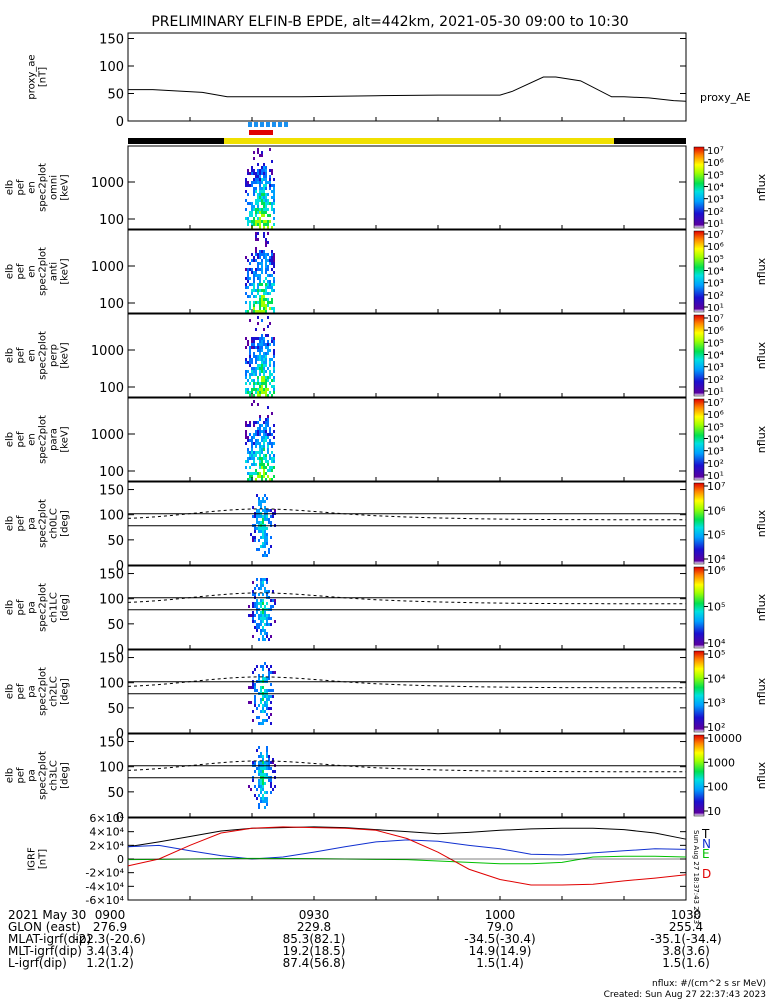 The height and width of the screenshot is (1000, 775). What do you see at coordinates (407, 860) in the screenshot?
I see `igrf-series-E` at bounding box center [407, 860].